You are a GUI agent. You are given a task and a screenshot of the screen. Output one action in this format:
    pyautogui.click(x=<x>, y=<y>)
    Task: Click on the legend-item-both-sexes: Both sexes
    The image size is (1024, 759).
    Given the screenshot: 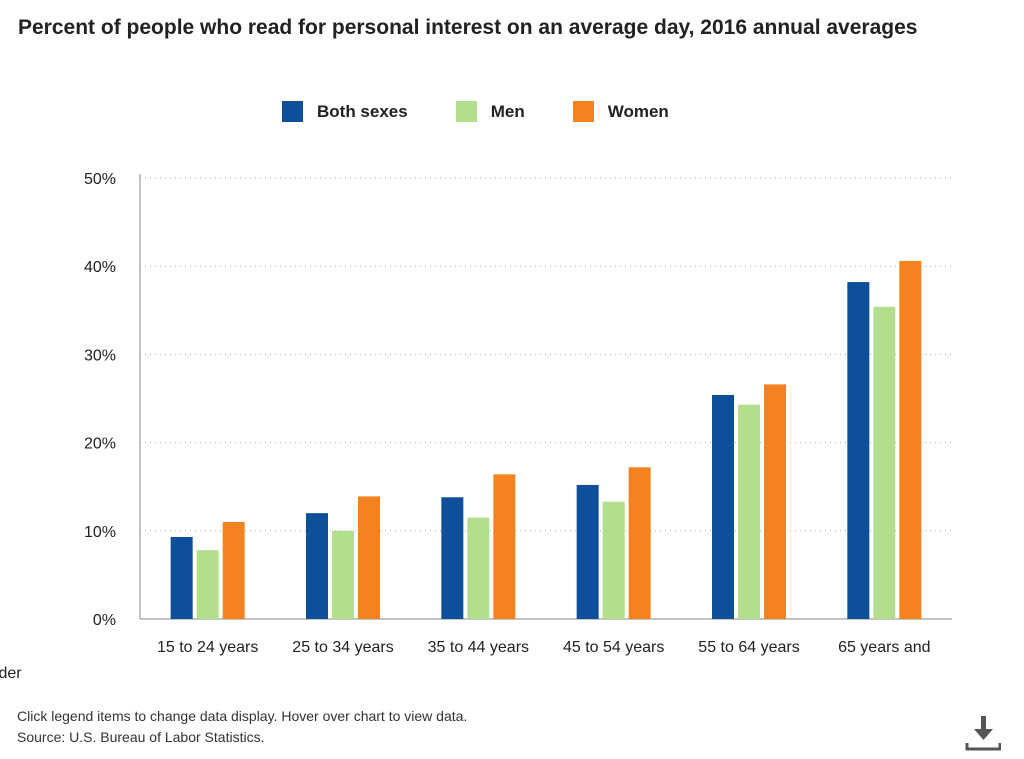 What is the action you would take?
    pyautogui.click(x=345, y=111)
    